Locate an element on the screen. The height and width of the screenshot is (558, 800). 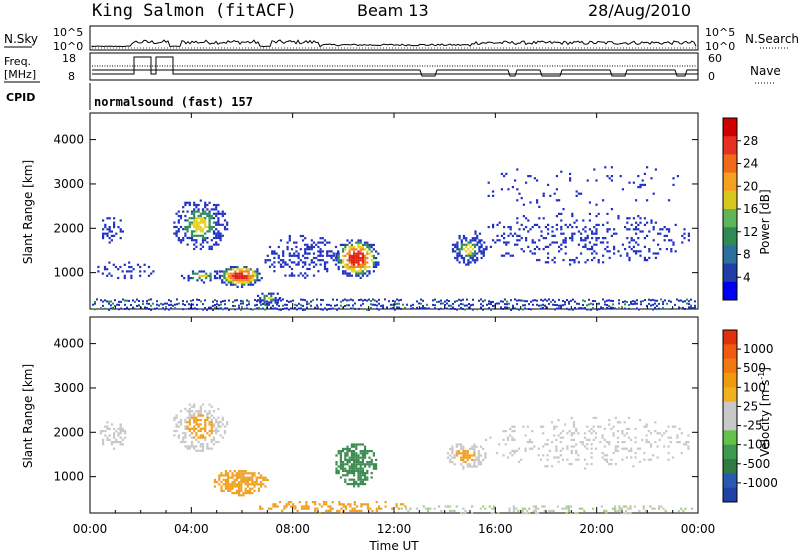
cpid-label: CPID is located at coordinates (20, 97).